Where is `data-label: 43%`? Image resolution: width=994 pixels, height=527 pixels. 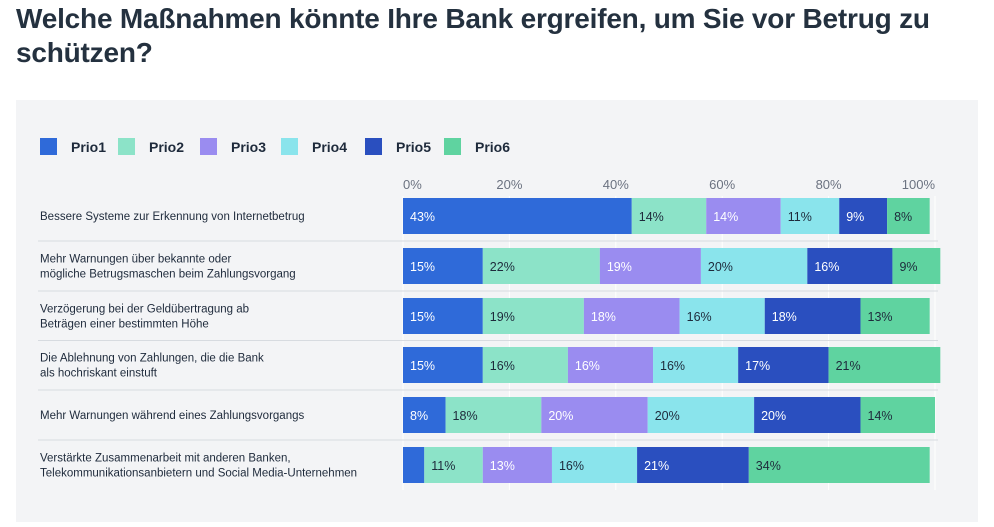
data-label: 43% is located at coordinates (422, 217).